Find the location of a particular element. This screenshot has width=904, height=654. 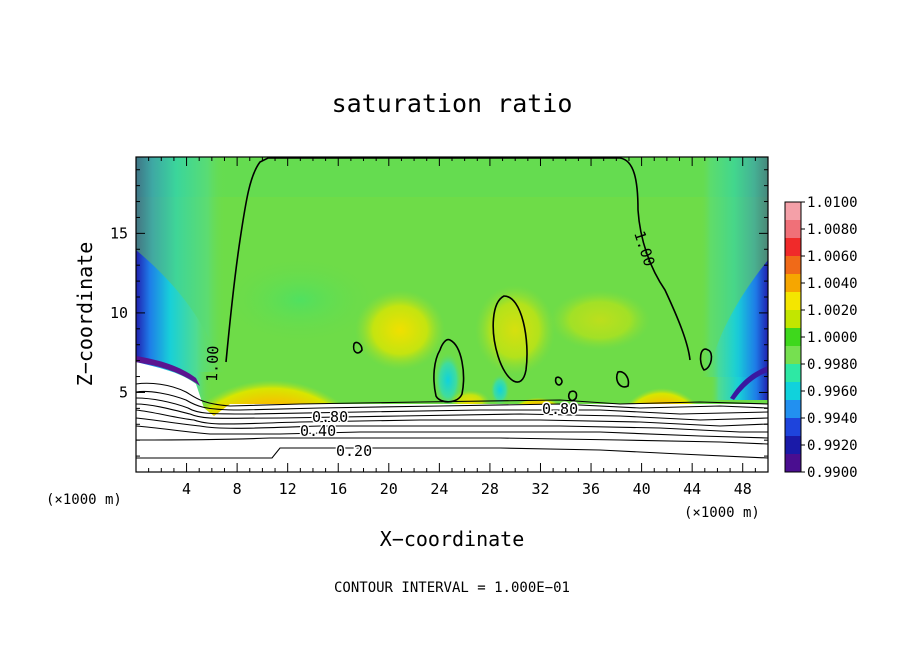

colorbar-label: 0.9900 is located at coordinates (832, 473).